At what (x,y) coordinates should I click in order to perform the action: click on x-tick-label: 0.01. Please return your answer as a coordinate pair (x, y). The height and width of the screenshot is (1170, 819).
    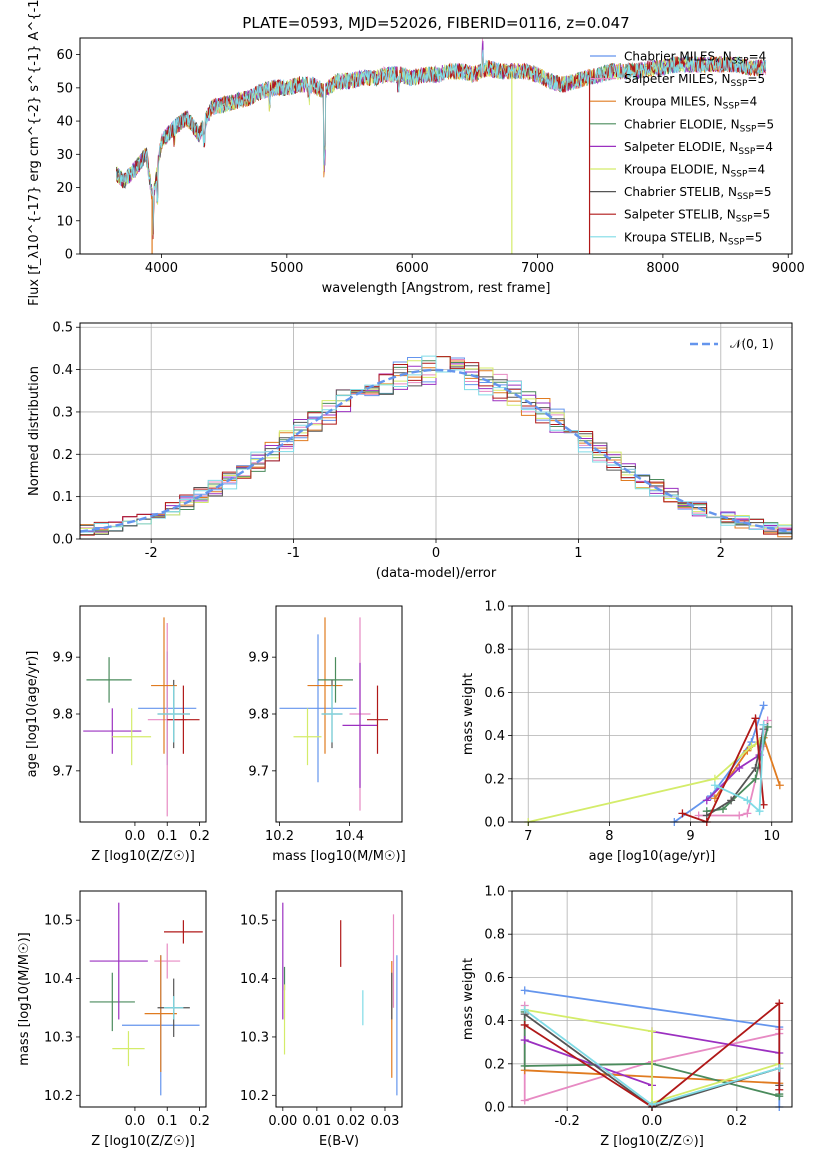
    Looking at the image, I should click on (316, 1121).